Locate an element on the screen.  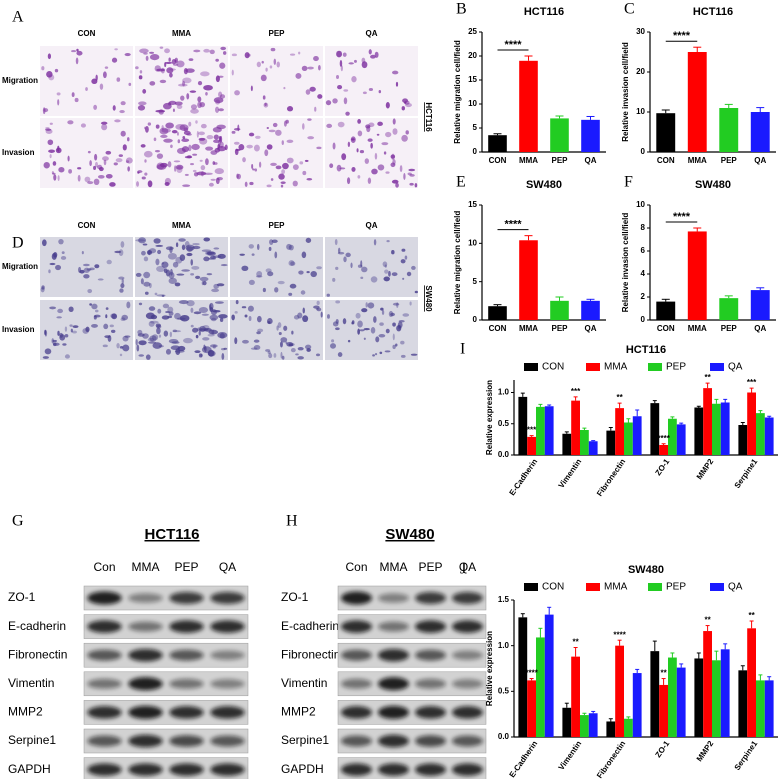
chart-title: SW480 is located at coordinates (646, 570).